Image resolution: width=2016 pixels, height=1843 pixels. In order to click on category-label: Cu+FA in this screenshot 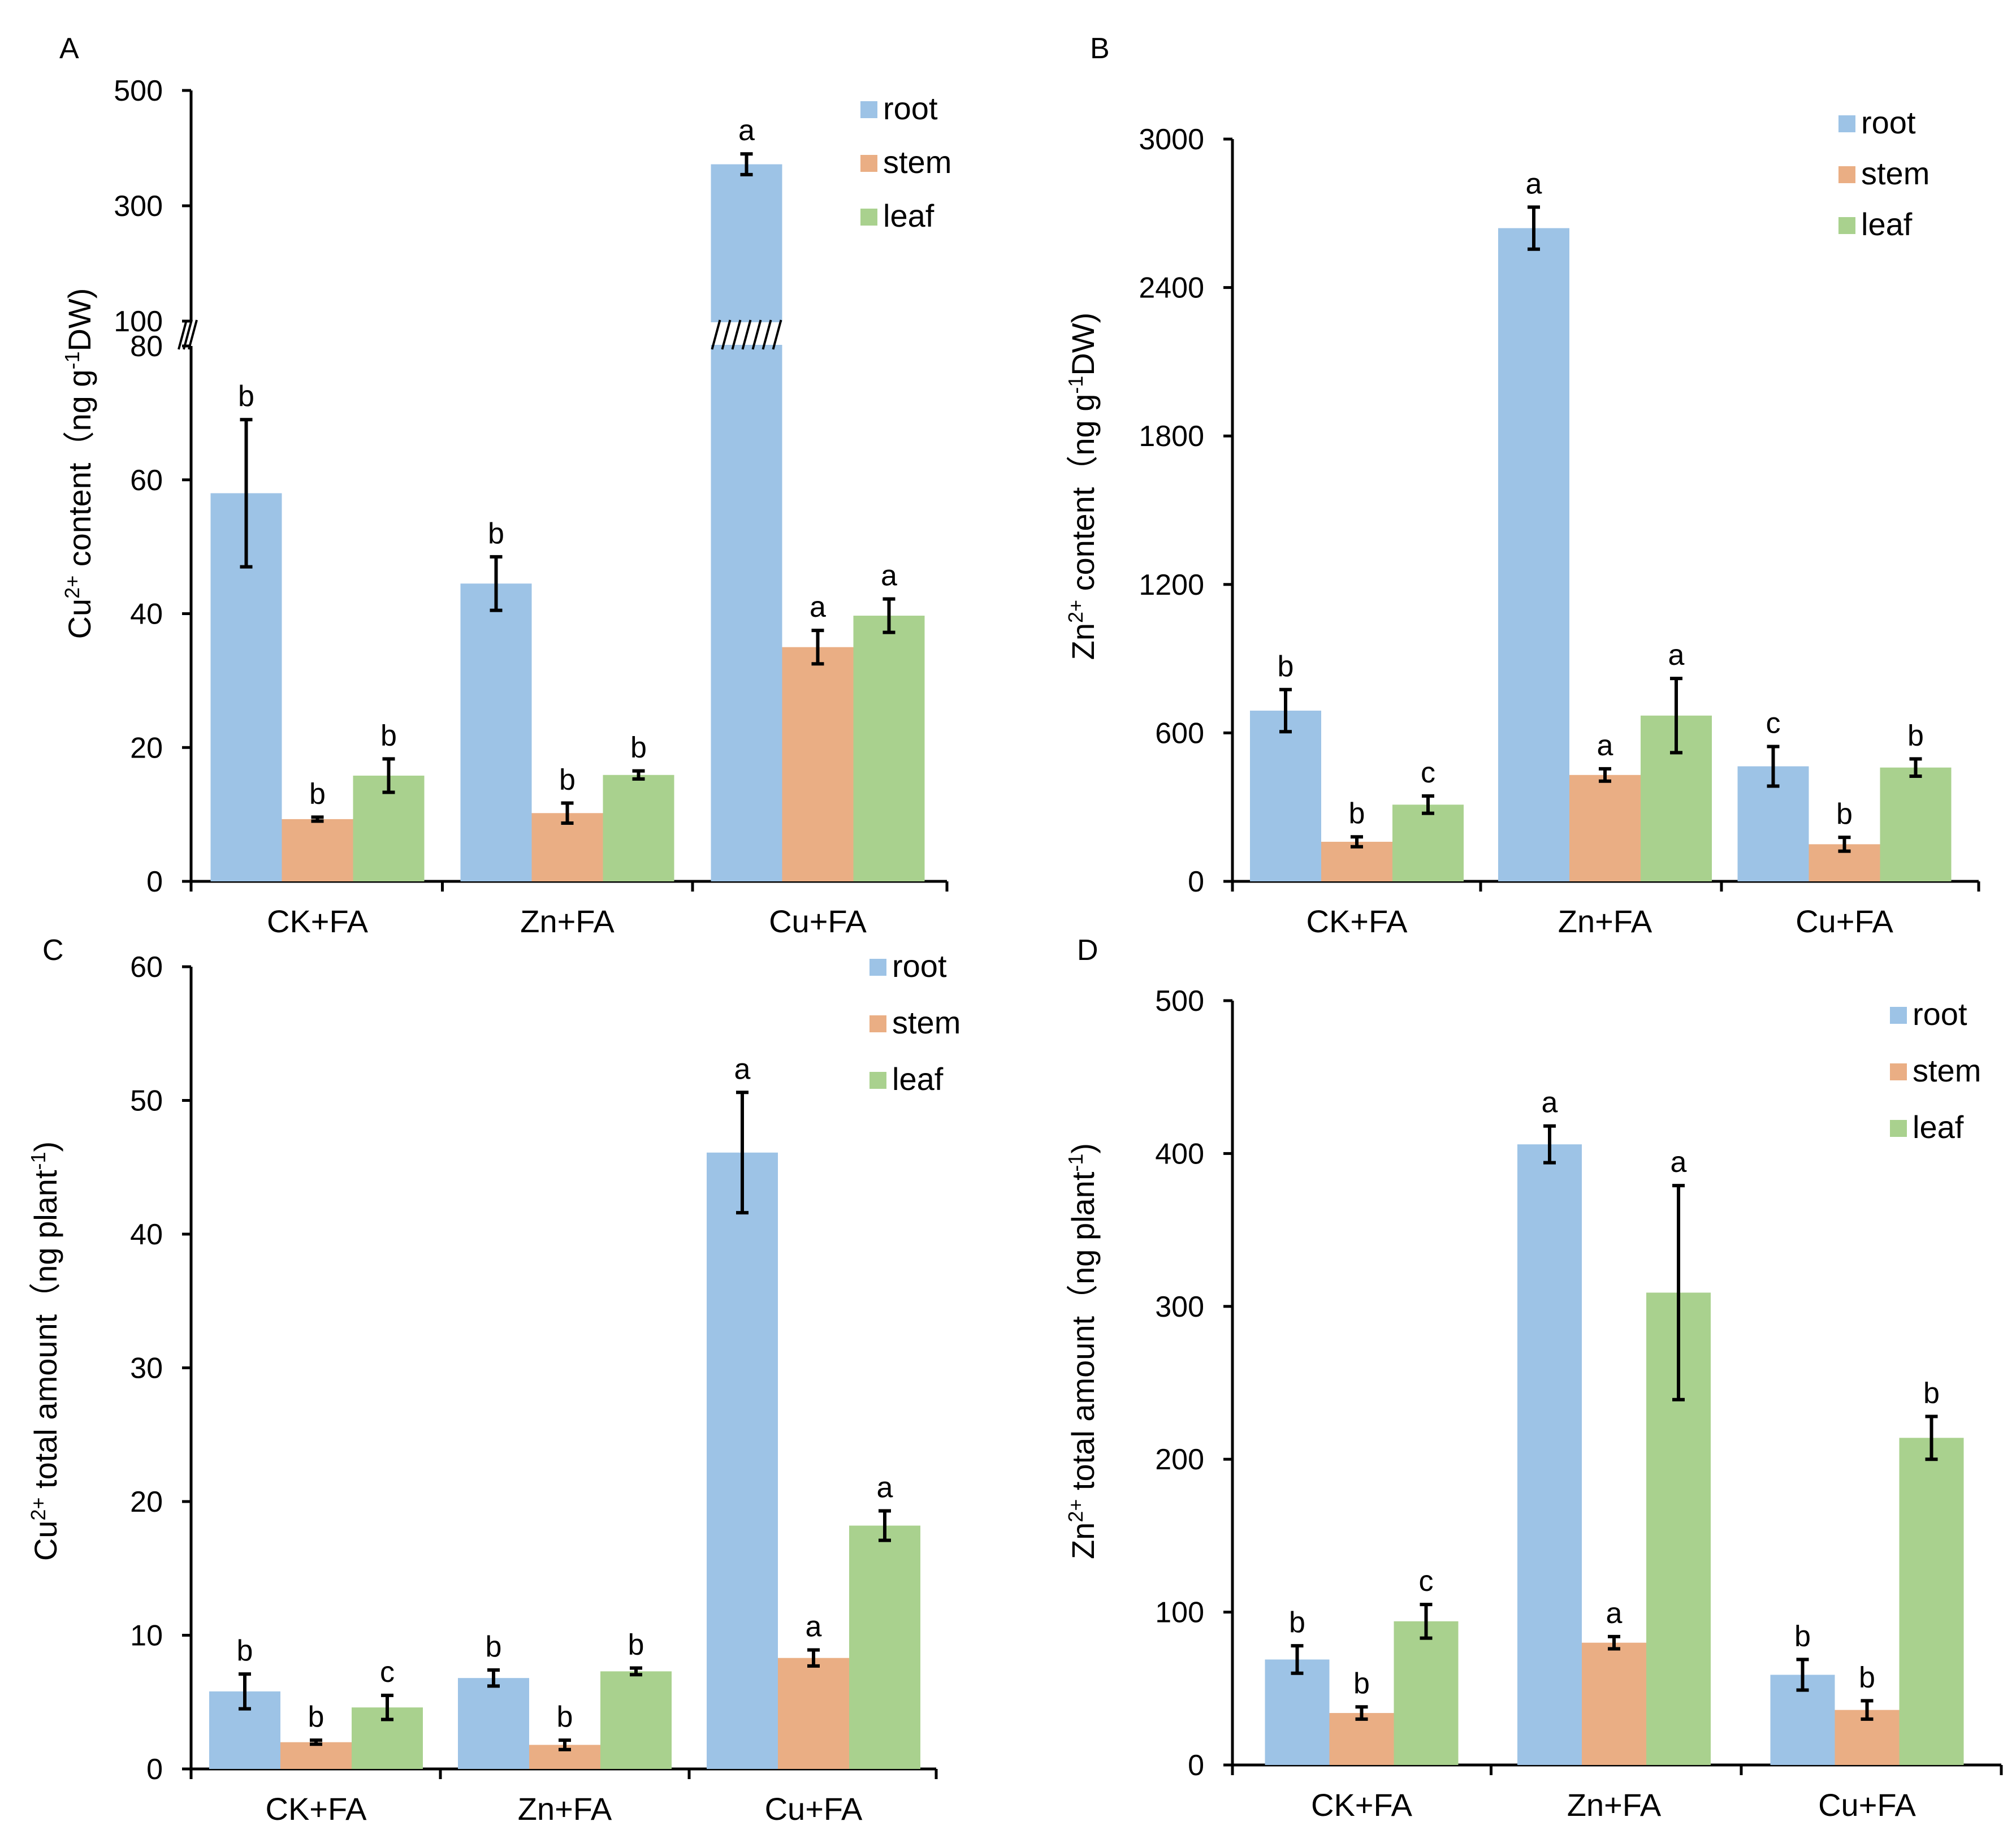, I will do `click(814, 1809)`.